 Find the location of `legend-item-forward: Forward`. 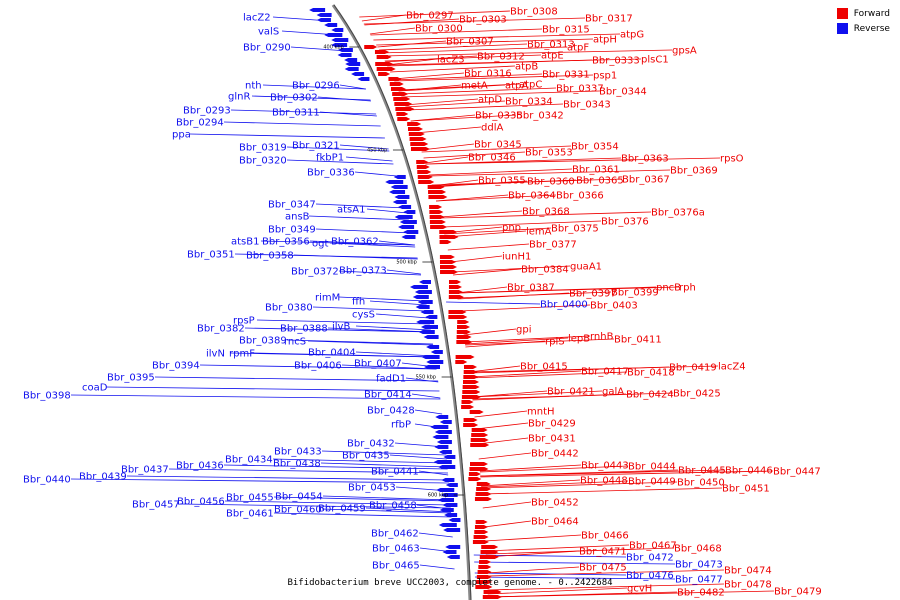

legend-item-forward: Forward is located at coordinates (863, 13).